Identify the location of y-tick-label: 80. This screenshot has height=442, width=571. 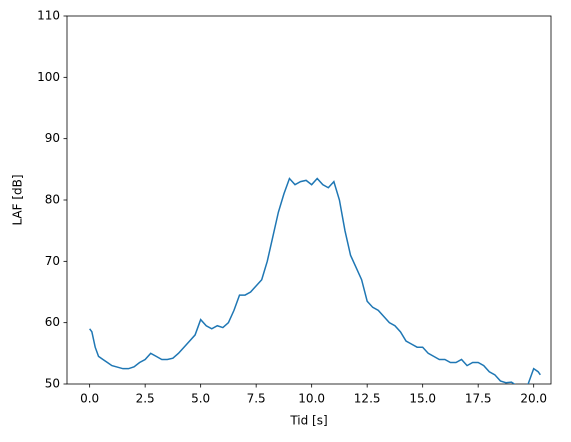
(52, 200).